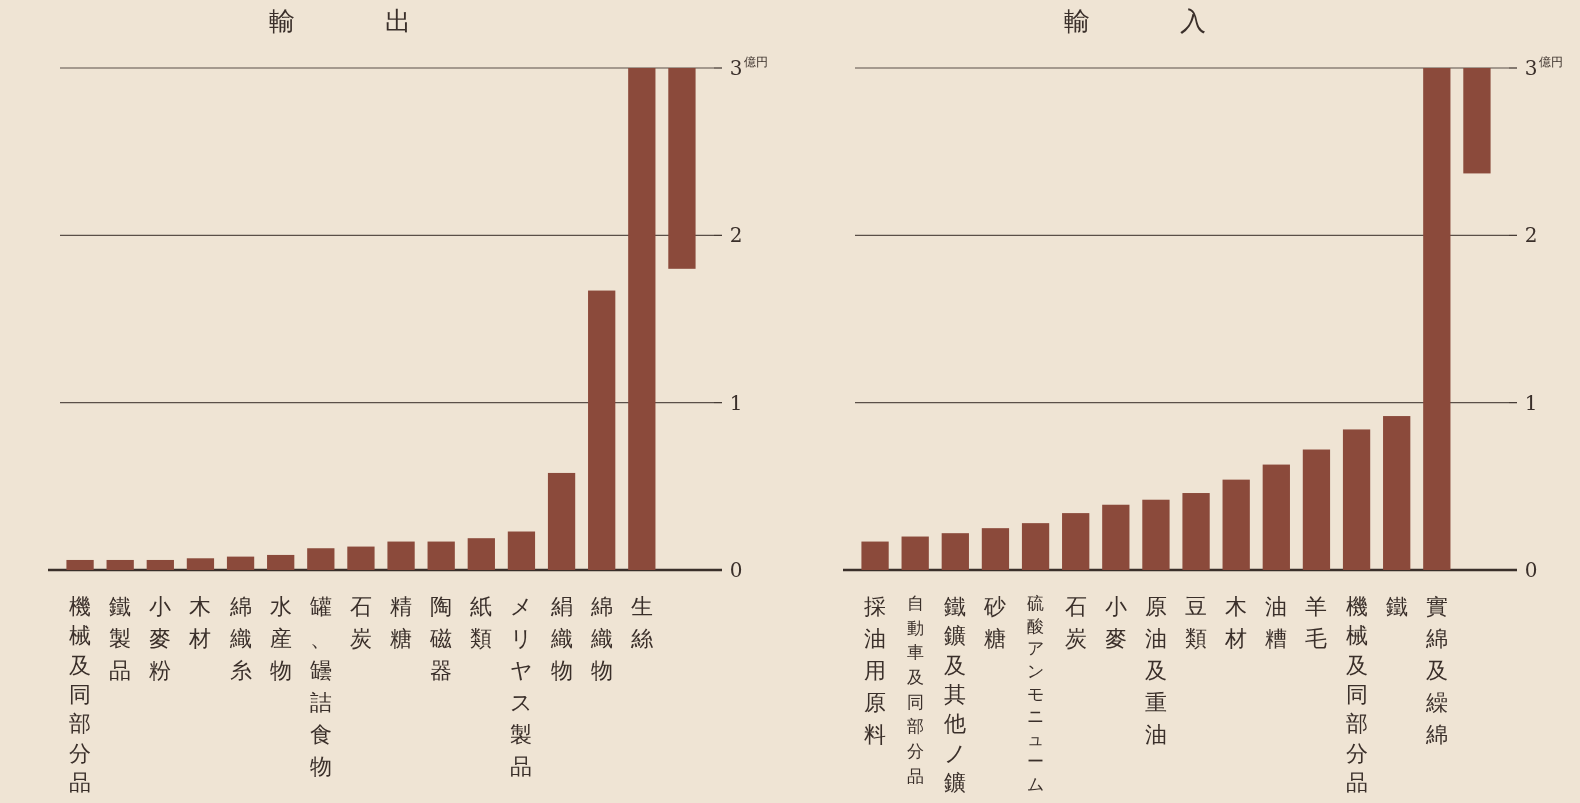 The image size is (1580, 803). What do you see at coordinates (1436, 670) in the screenshot?
I see `x-tick-label: 實綿及繰綿` at bounding box center [1436, 670].